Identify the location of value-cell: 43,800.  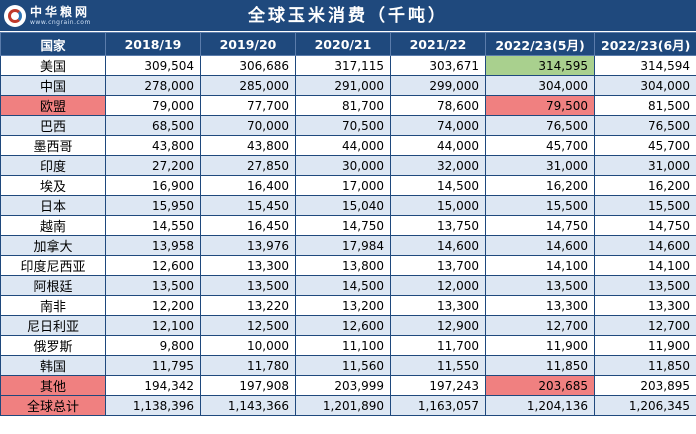
(153, 145).